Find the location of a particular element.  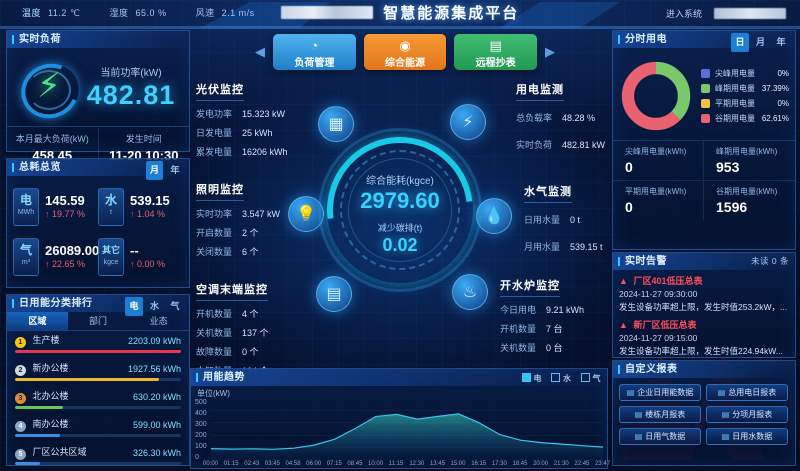

power-monitor-section: 用电监测 总负载率 48.28 % 实时负荷 482.81 kW is located at coordinates (560, 115).